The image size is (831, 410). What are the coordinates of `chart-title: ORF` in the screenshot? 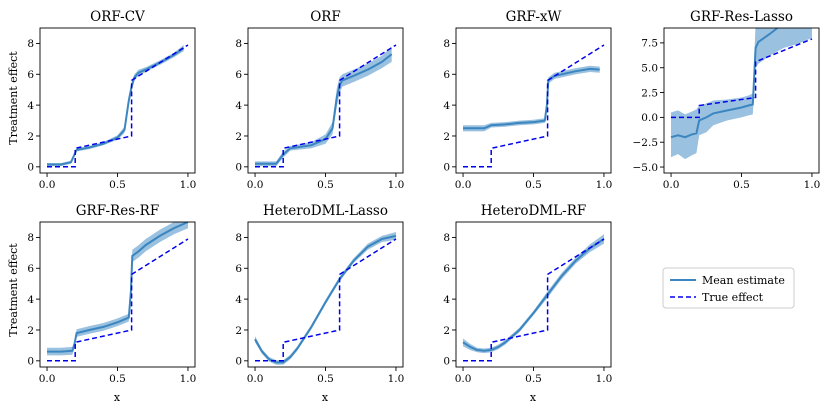 It's located at (325, 17).